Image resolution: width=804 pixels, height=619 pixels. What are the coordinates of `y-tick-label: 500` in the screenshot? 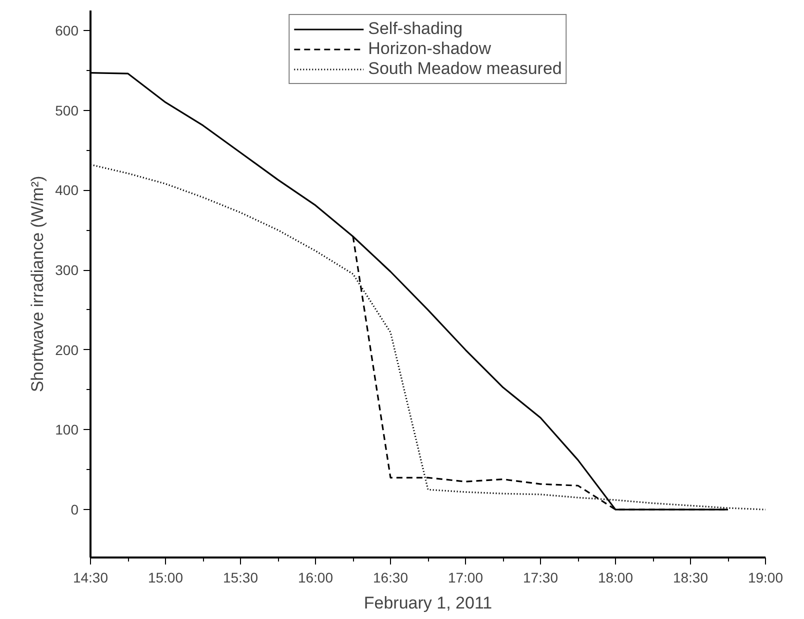 It's located at (67, 110).